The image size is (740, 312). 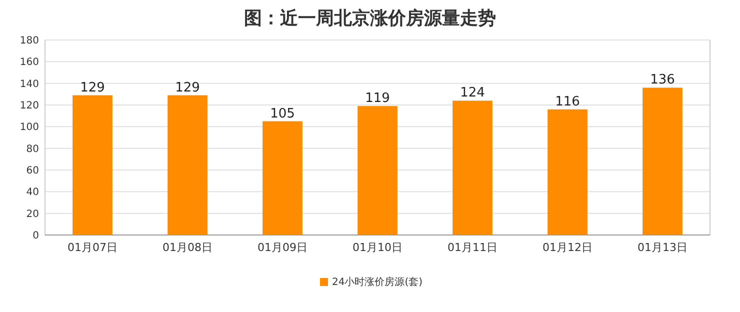 I want to click on ytick: 20, so click(x=32, y=214).